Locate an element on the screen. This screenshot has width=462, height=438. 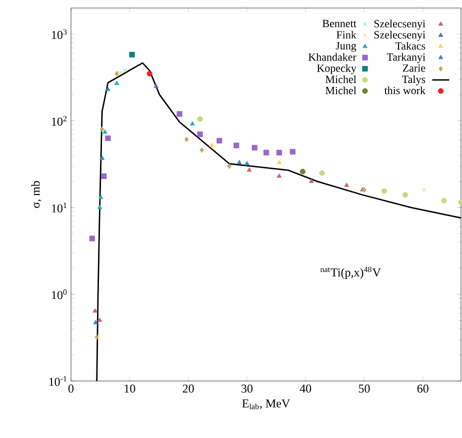
y-tick-label: 10$^{0}$ is located at coordinates (59, 294).